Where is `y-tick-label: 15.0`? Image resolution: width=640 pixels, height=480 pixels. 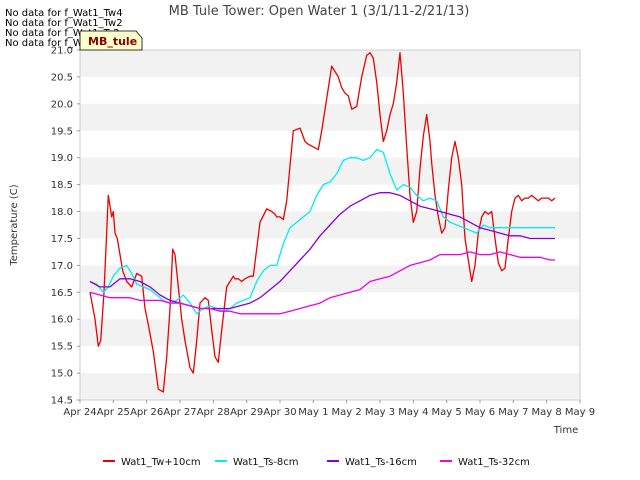 y-tick-label: 15.0 is located at coordinates (62, 374).